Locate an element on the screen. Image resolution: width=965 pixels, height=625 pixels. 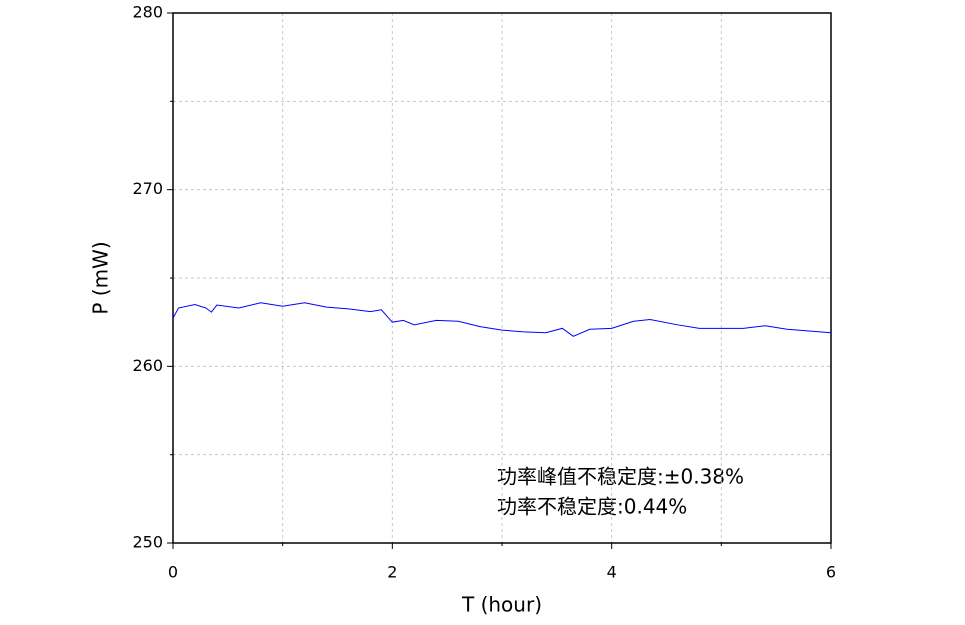
y-tick-label: 270 is located at coordinates (147, 188).